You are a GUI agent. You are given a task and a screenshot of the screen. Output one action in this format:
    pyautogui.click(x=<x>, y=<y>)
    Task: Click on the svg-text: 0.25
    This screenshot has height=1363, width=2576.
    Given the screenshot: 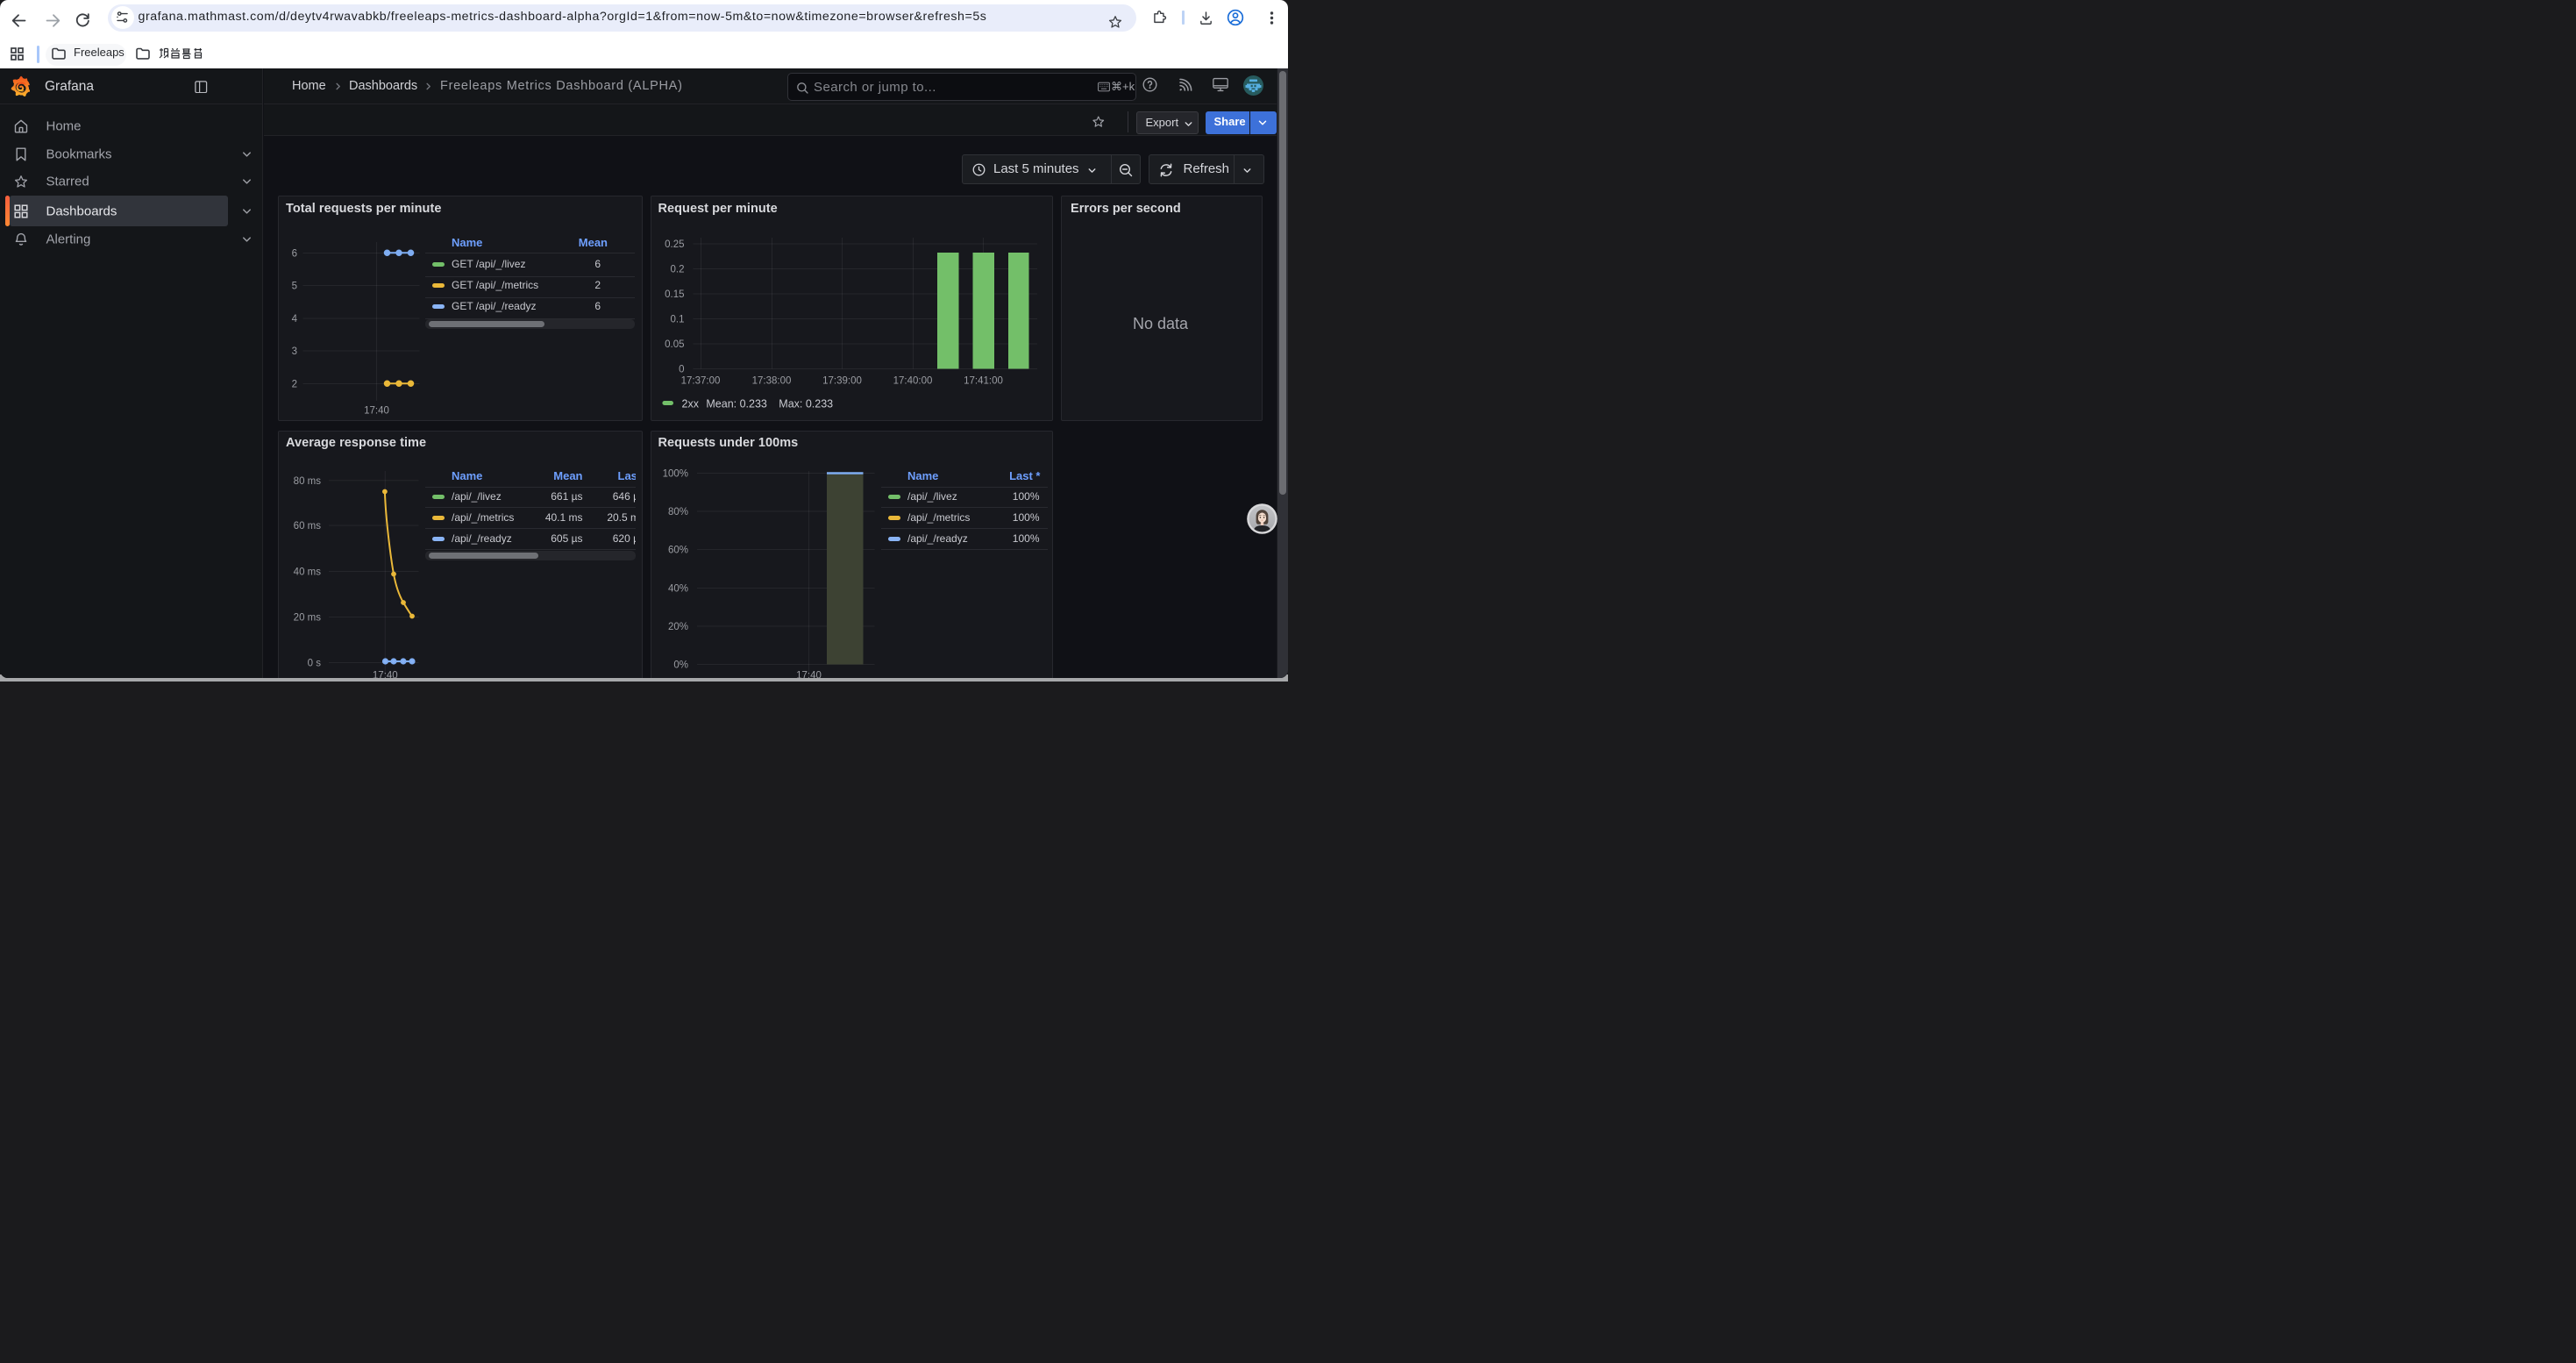 What is the action you would take?
    pyautogui.click(x=674, y=244)
    